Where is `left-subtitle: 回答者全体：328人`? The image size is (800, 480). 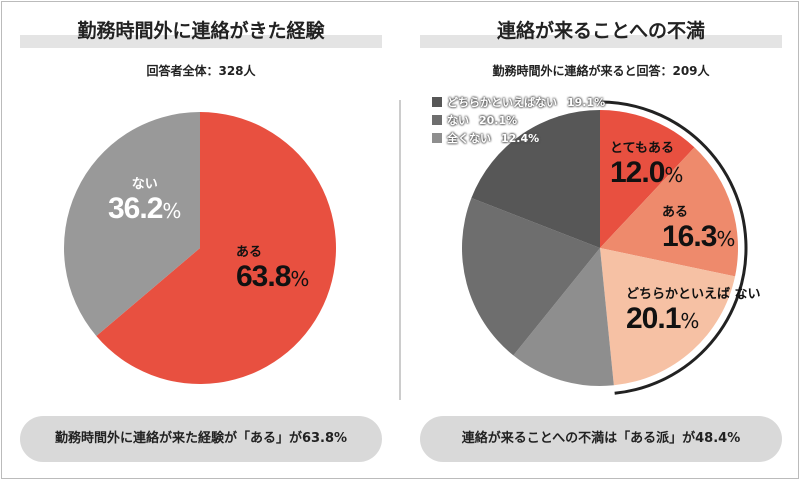
left-subtitle: 回答者全体：328人 is located at coordinates (201, 71).